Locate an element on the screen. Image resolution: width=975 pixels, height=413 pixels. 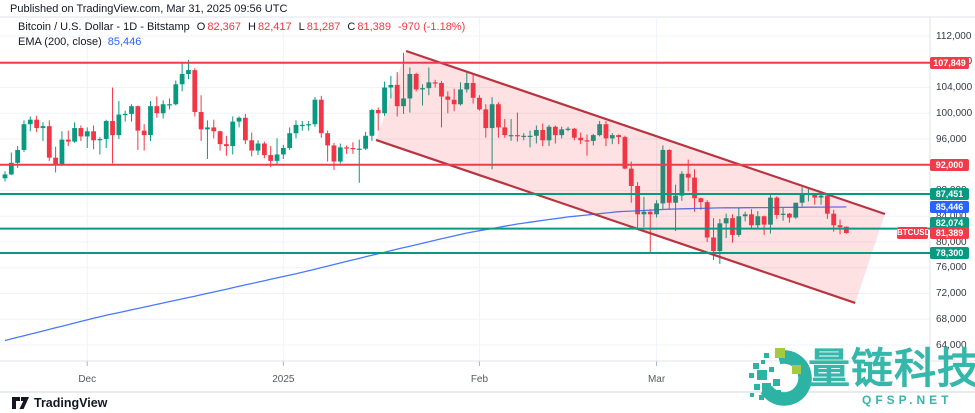
time-tick-label-2025: 2025 is located at coordinates (283, 379).